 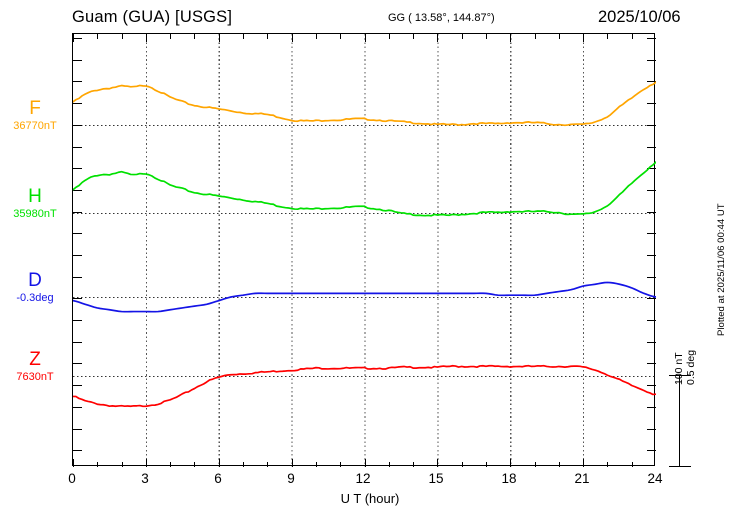 I want to click on component-letter-f: F, so click(x=35, y=108).